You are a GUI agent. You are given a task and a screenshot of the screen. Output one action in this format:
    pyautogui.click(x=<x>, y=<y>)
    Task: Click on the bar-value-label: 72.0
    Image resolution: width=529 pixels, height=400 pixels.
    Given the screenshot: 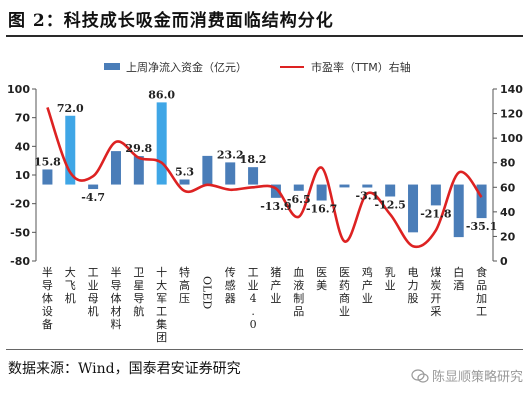 What is the action you would take?
    pyautogui.click(x=70, y=108)
    